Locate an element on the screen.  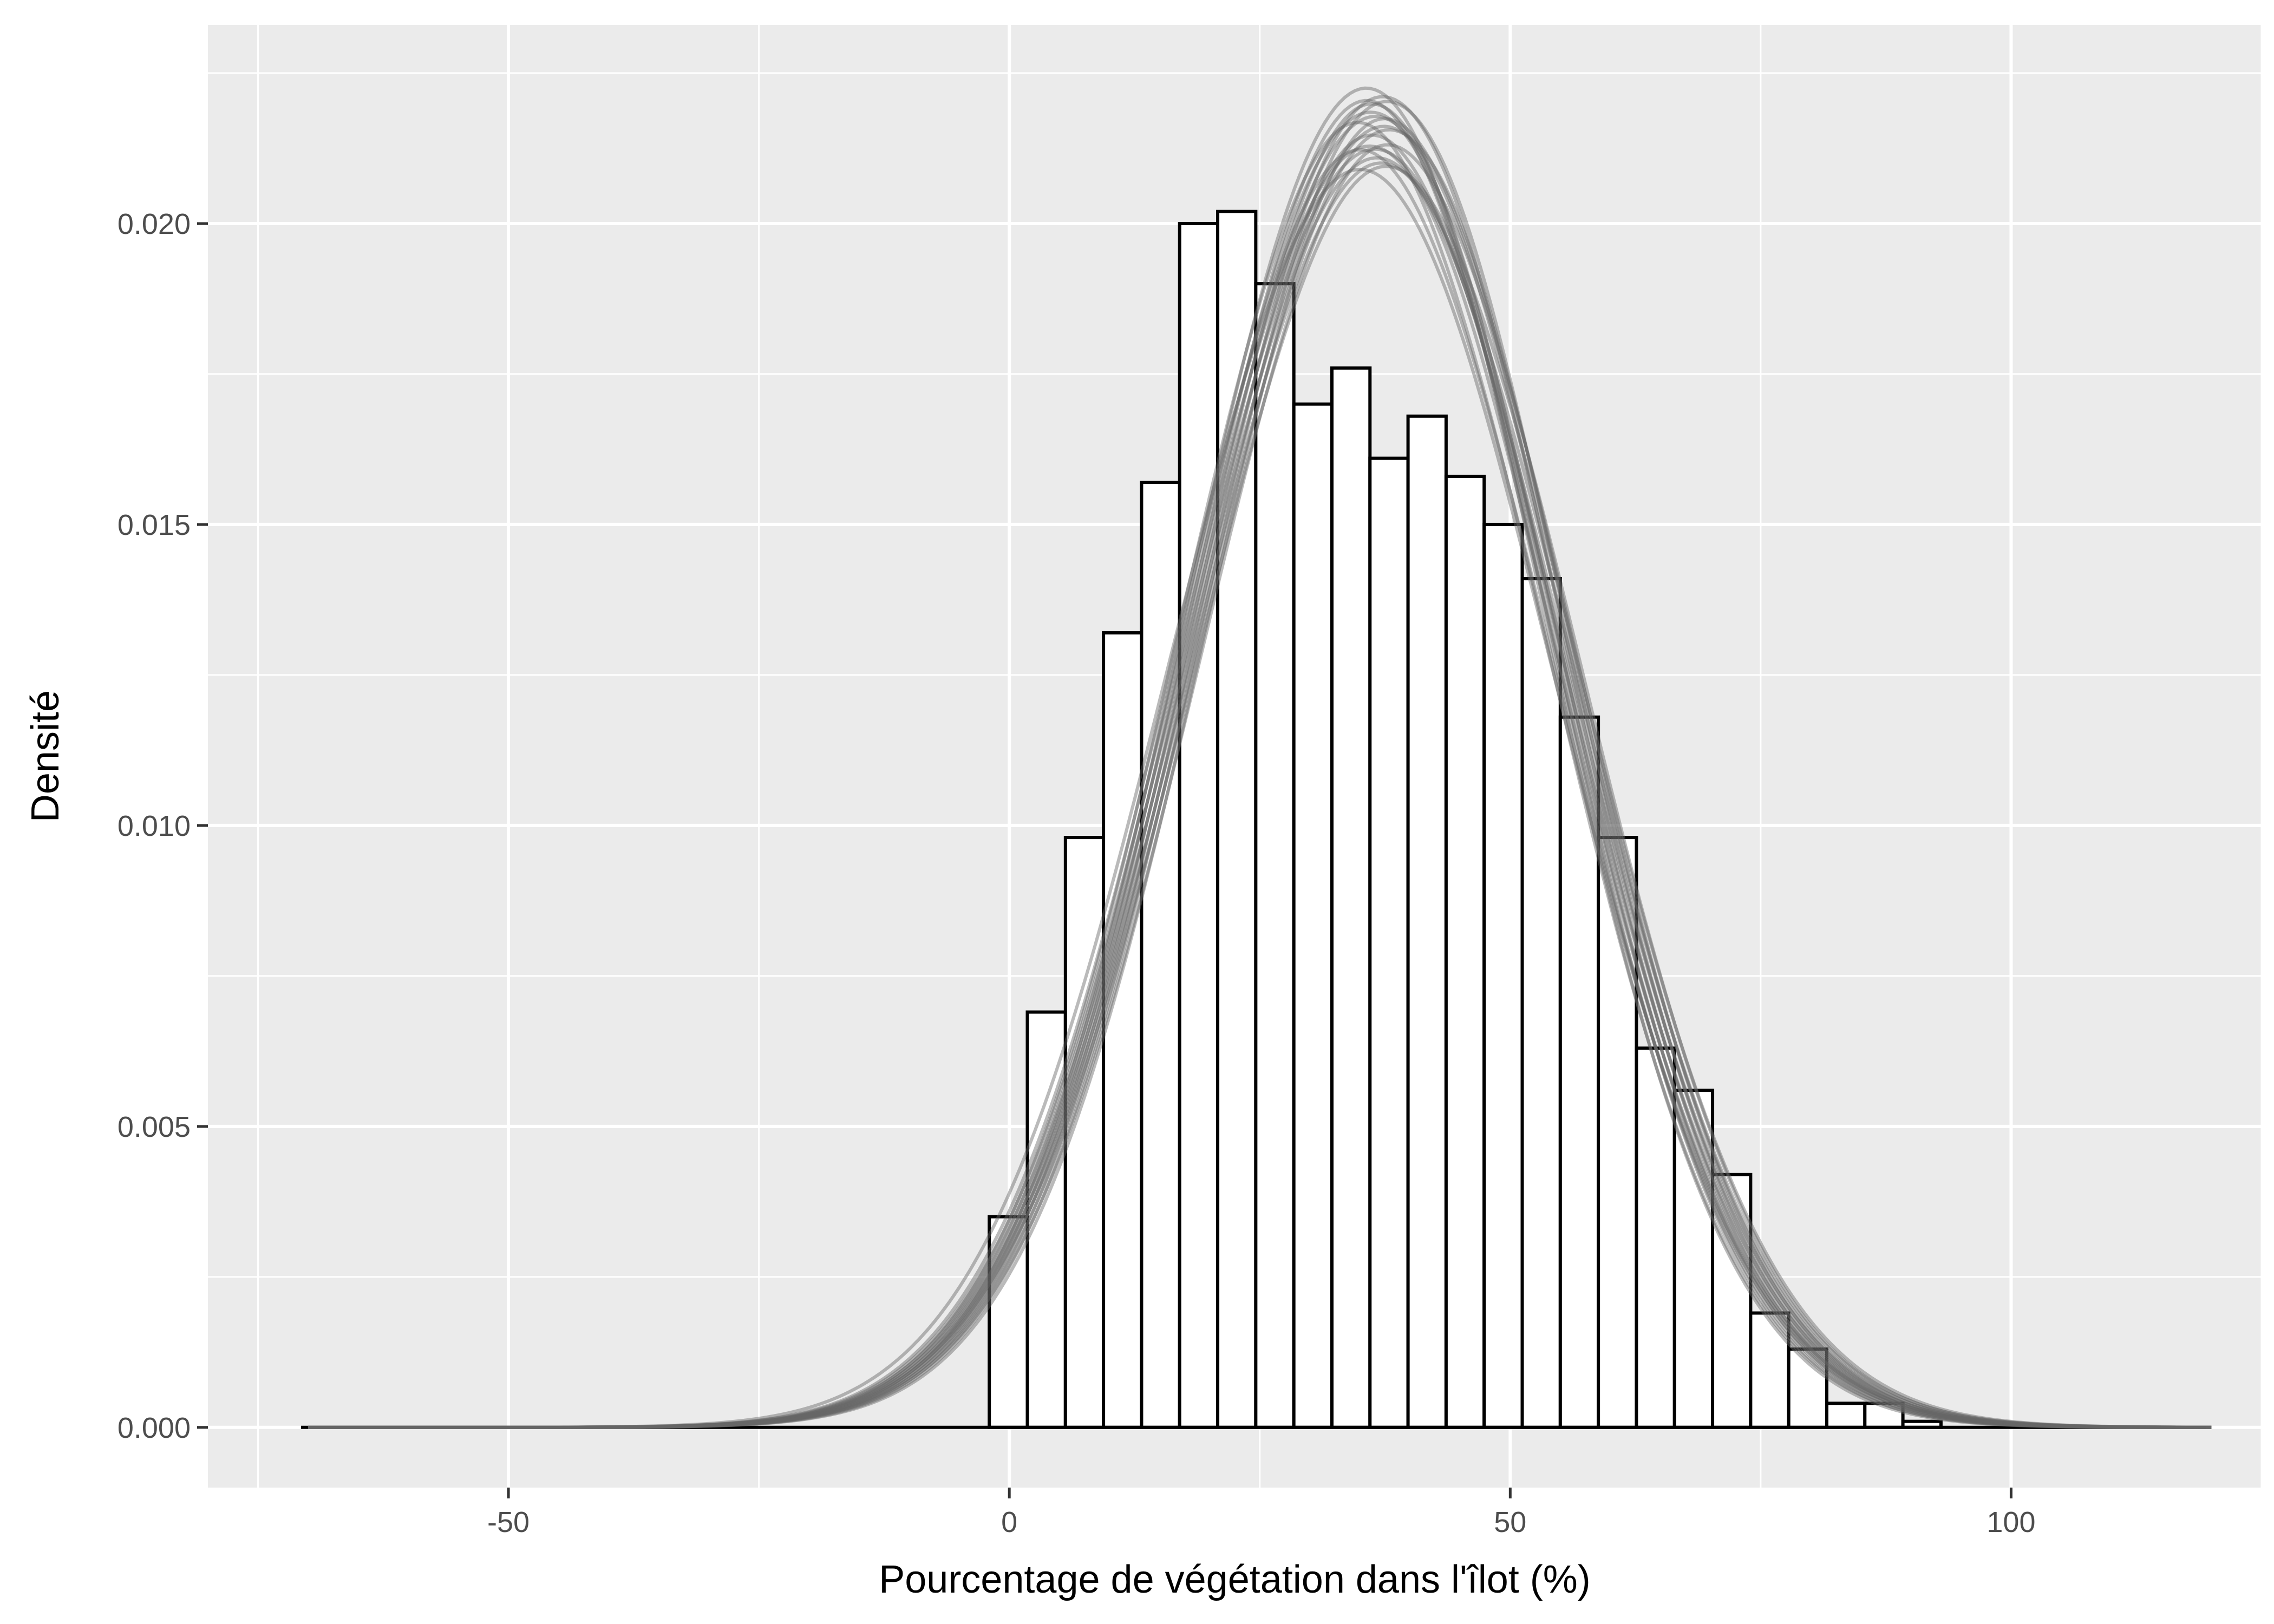
y-axis-title: Densité is located at coordinates (46, 756).